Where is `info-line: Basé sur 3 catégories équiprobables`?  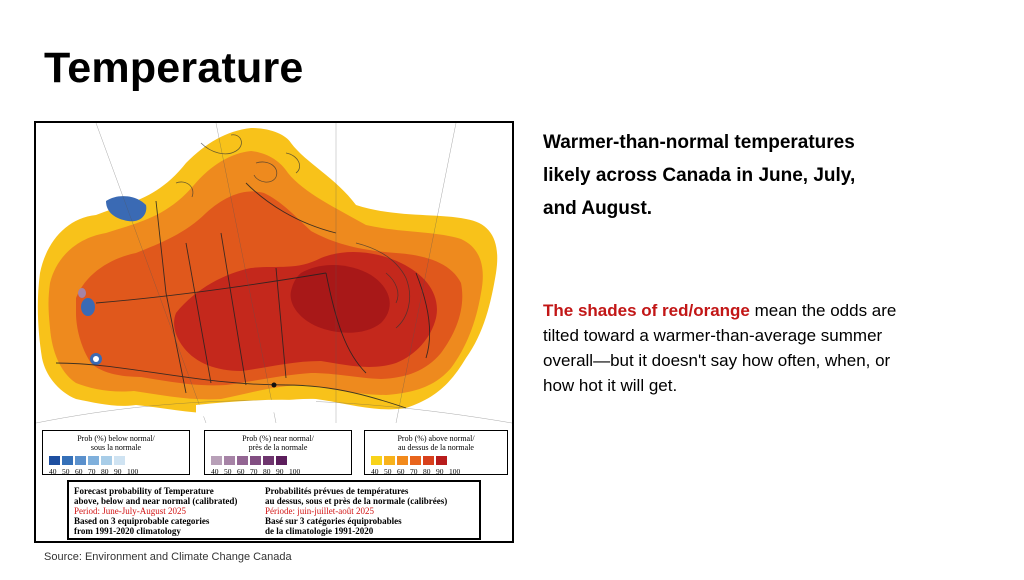 info-line: Basé sur 3 catégories équiprobables is located at coordinates (333, 521).